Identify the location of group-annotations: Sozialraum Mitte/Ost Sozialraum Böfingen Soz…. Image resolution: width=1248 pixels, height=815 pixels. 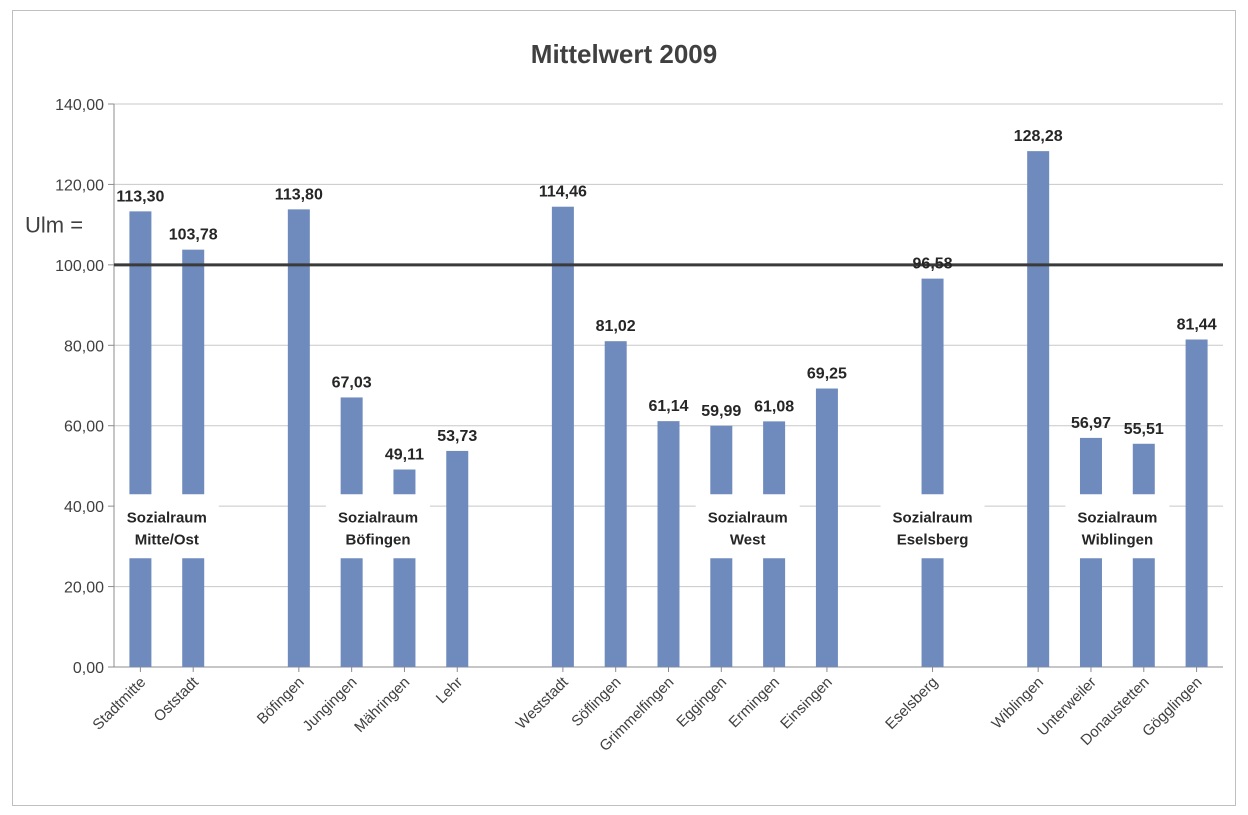
(642, 526).